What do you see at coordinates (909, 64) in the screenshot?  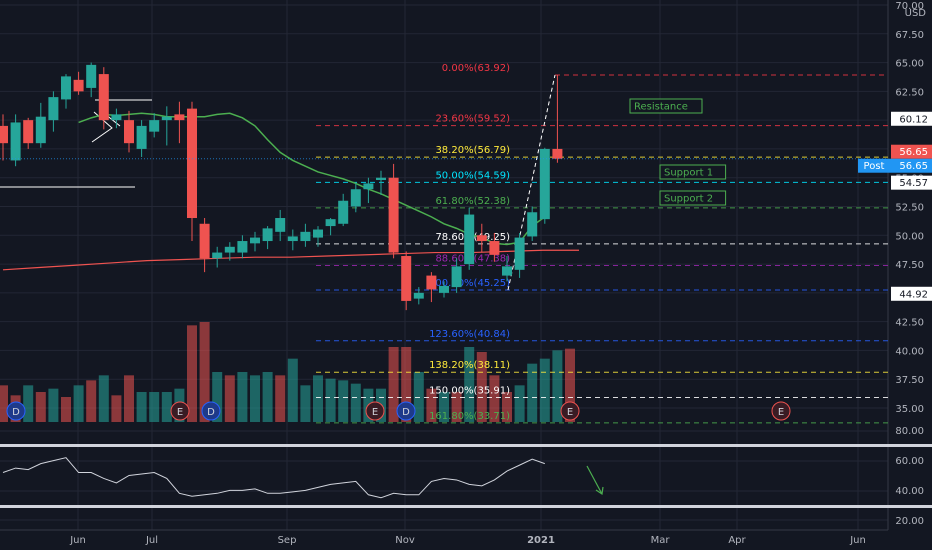 I see `price-tick-label: 65.00` at bounding box center [909, 64].